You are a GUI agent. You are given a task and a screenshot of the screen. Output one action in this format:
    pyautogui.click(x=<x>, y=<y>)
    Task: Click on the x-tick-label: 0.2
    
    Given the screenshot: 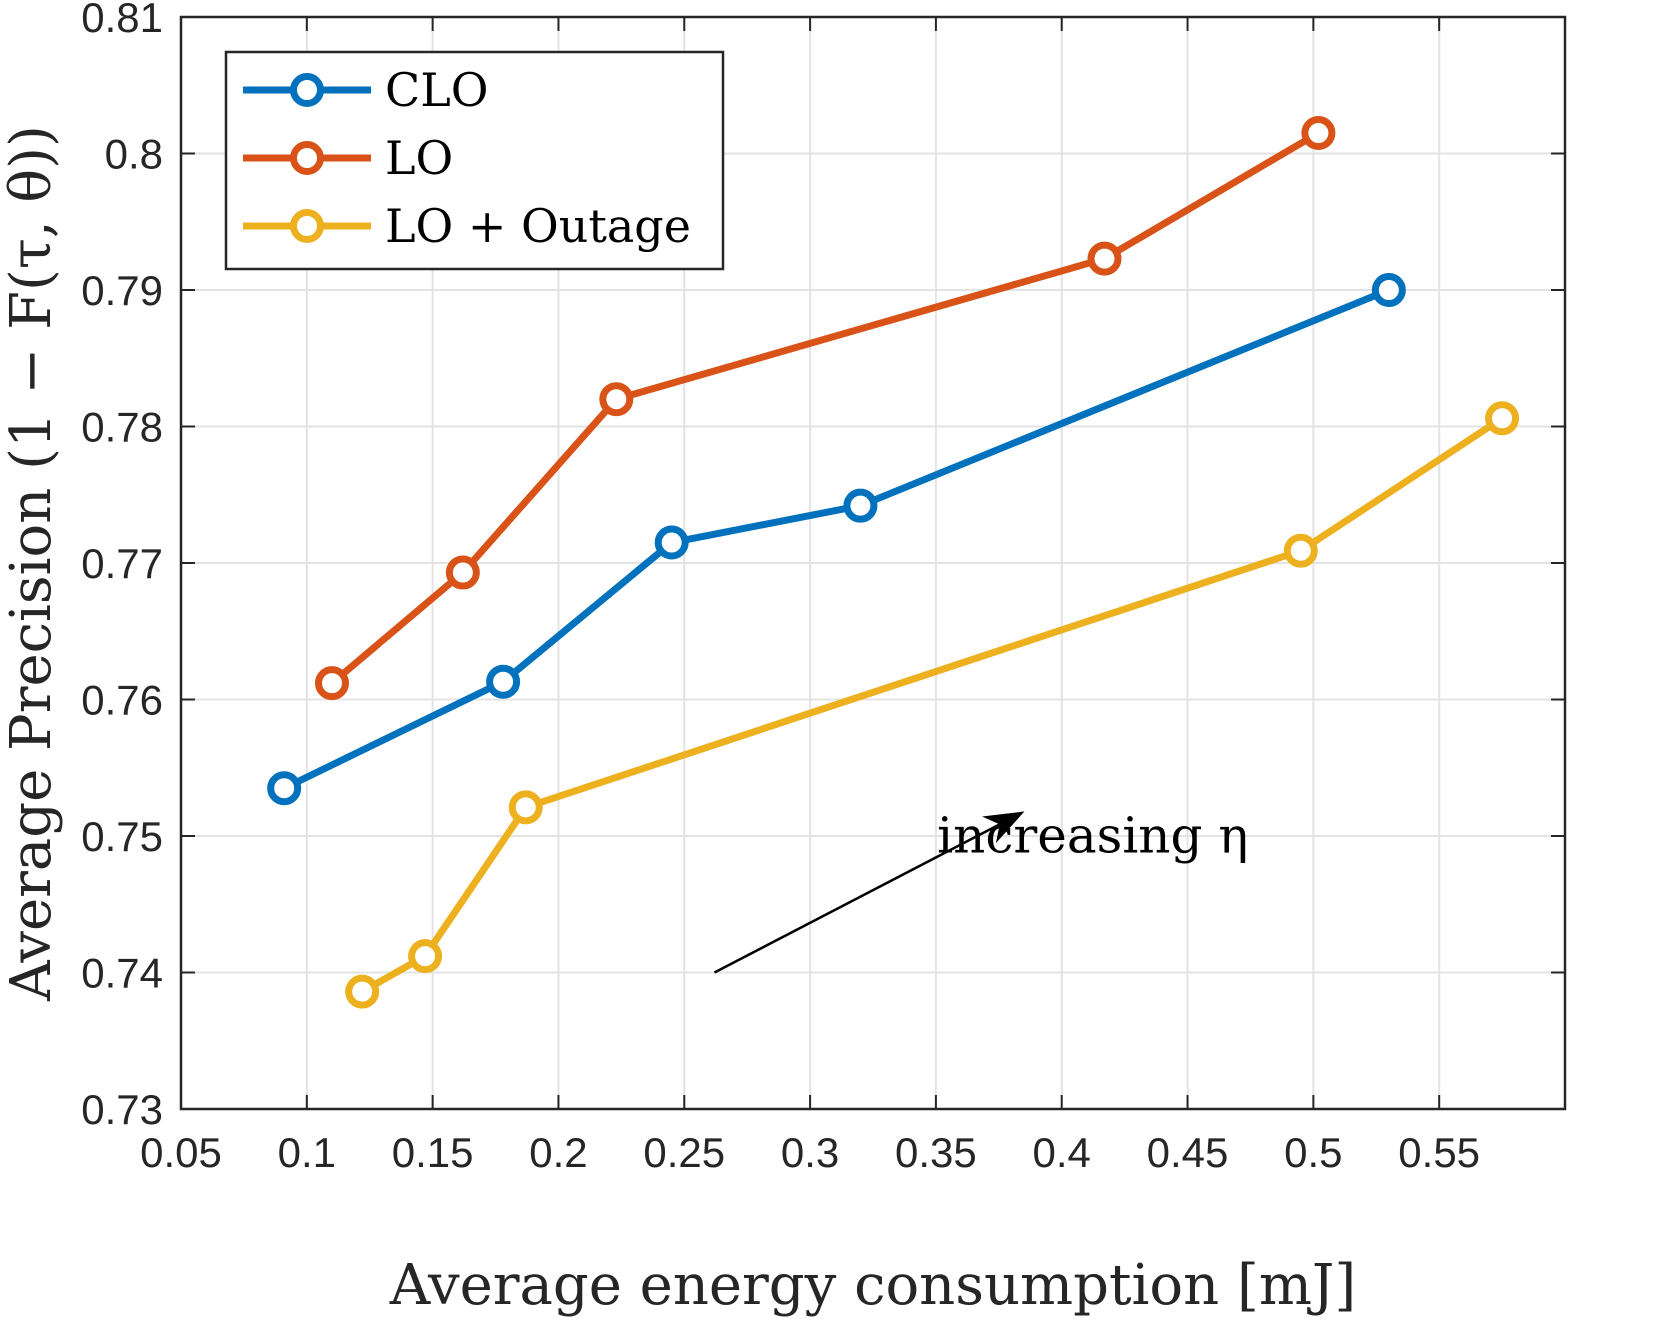 What is the action you would take?
    pyautogui.click(x=558, y=1152)
    